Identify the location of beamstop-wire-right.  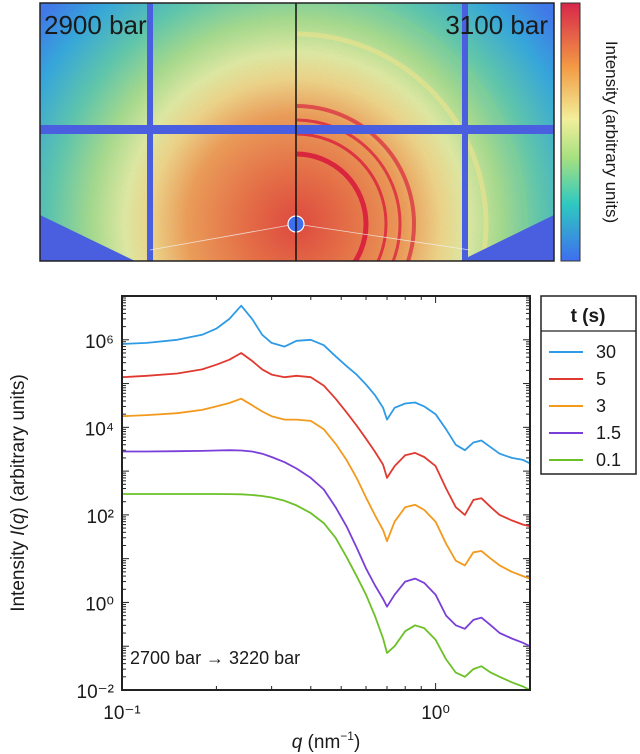
(383, 237).